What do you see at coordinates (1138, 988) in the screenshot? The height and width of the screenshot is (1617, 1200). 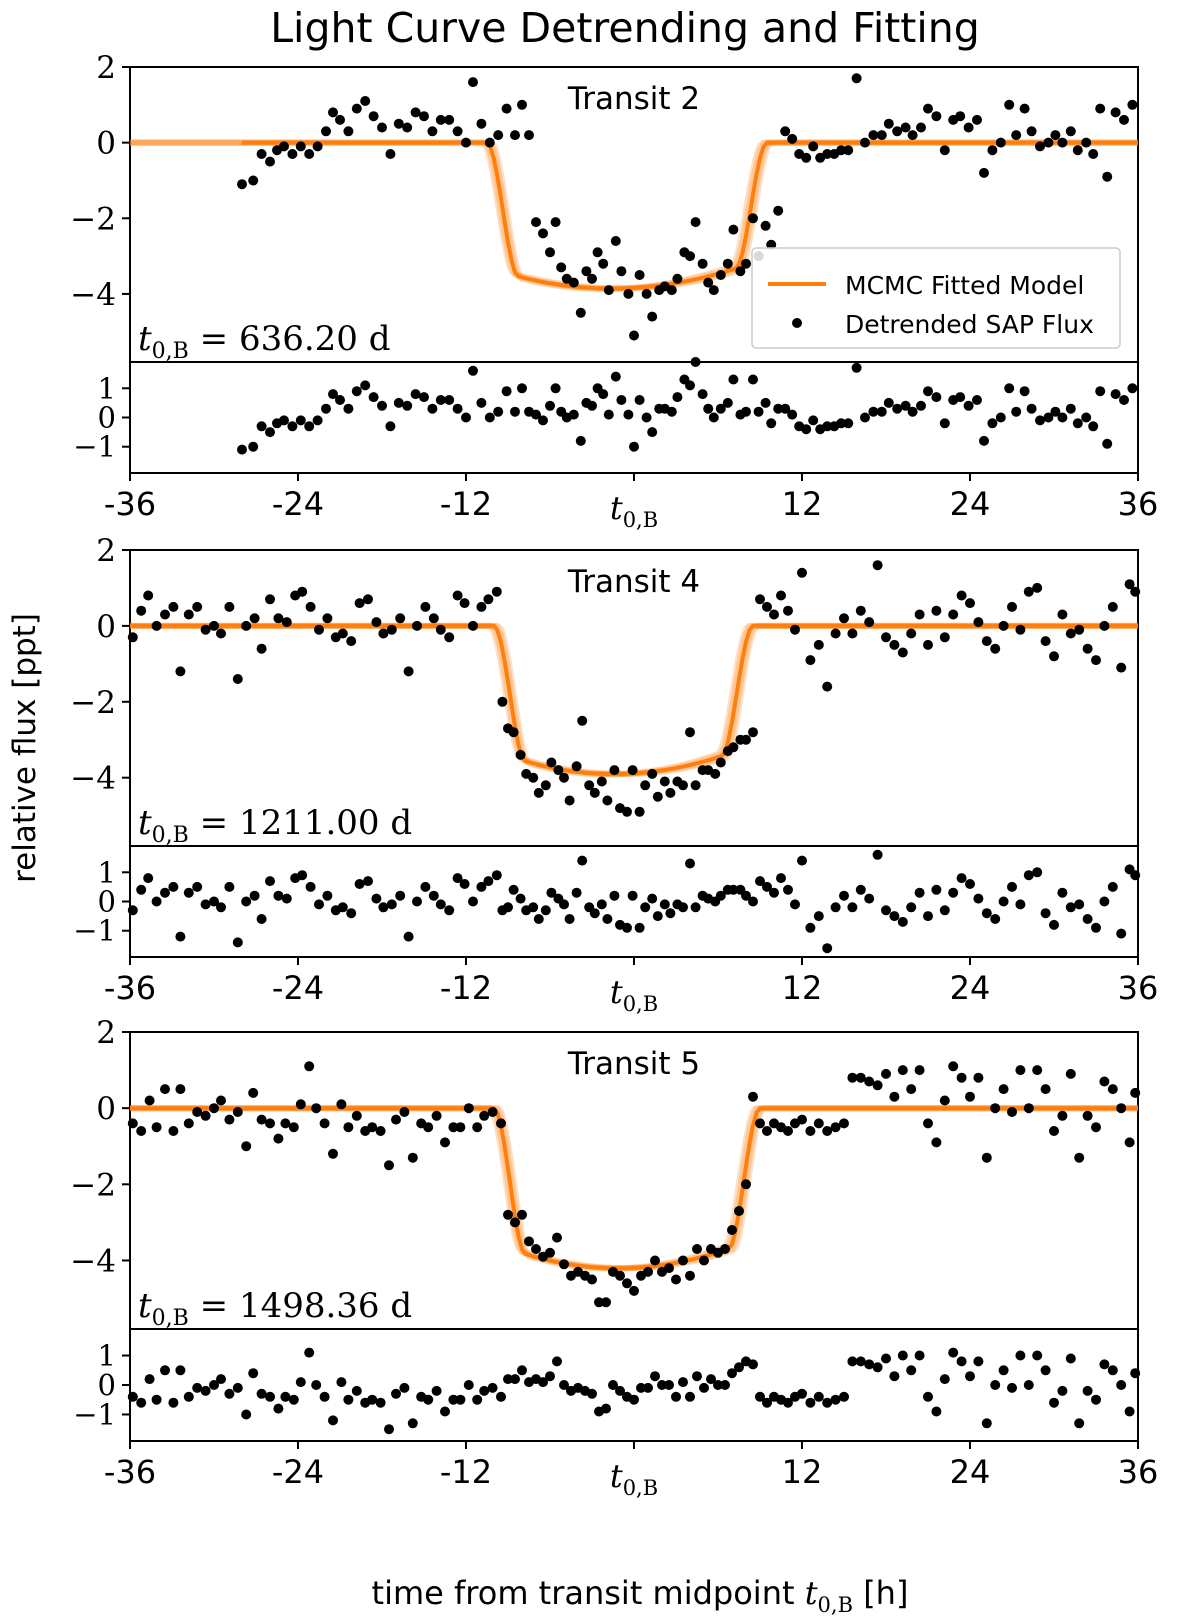 I see `x-tick-label: 36` at bounding box center [1138, 988].